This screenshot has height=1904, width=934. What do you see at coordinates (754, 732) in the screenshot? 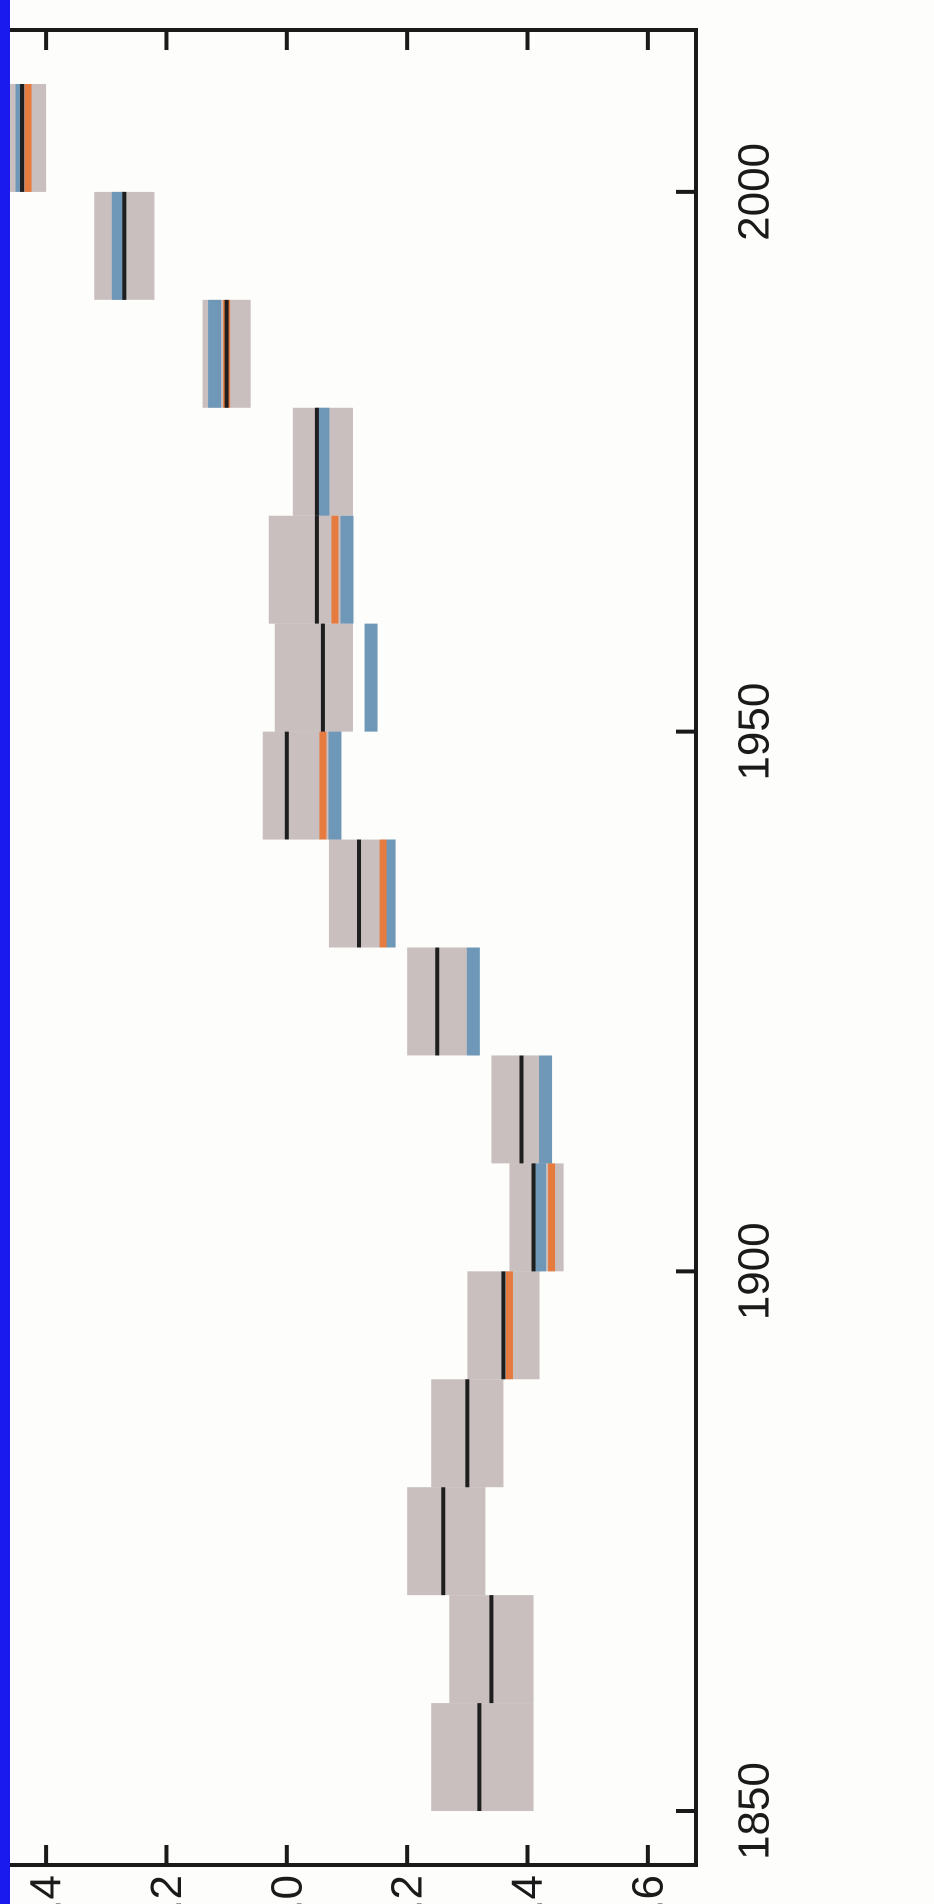
I see `x-tick-label-1950: 1950` at bounding box center [754, 732].